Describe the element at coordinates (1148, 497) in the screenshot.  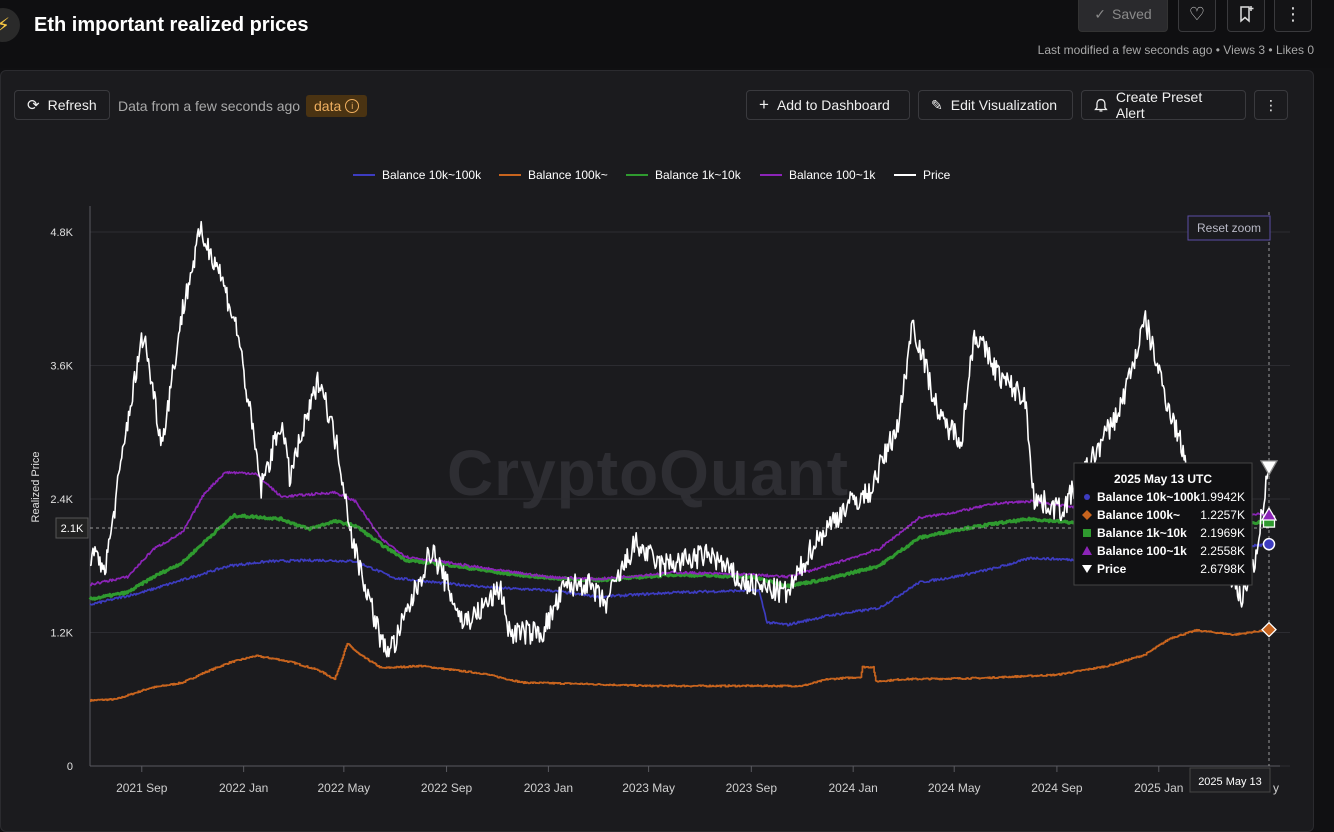
I see `tooltip-series-name: Balance 10k~100k` at that location.